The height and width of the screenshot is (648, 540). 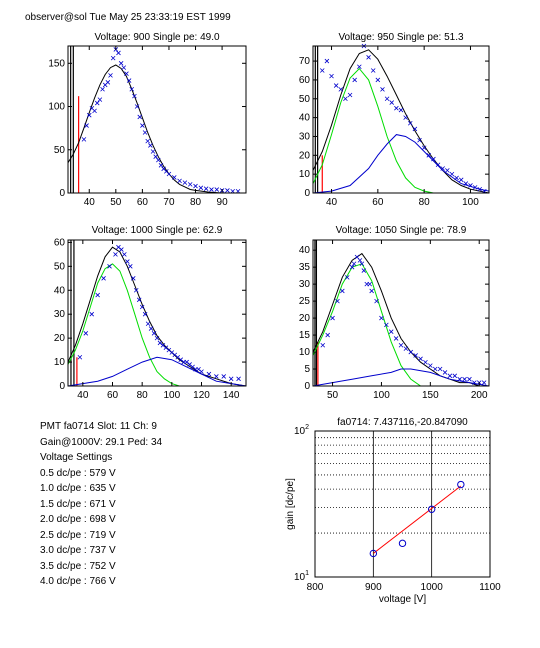 I want to click on x-tick-label: 50, so click(x=116, y=202).